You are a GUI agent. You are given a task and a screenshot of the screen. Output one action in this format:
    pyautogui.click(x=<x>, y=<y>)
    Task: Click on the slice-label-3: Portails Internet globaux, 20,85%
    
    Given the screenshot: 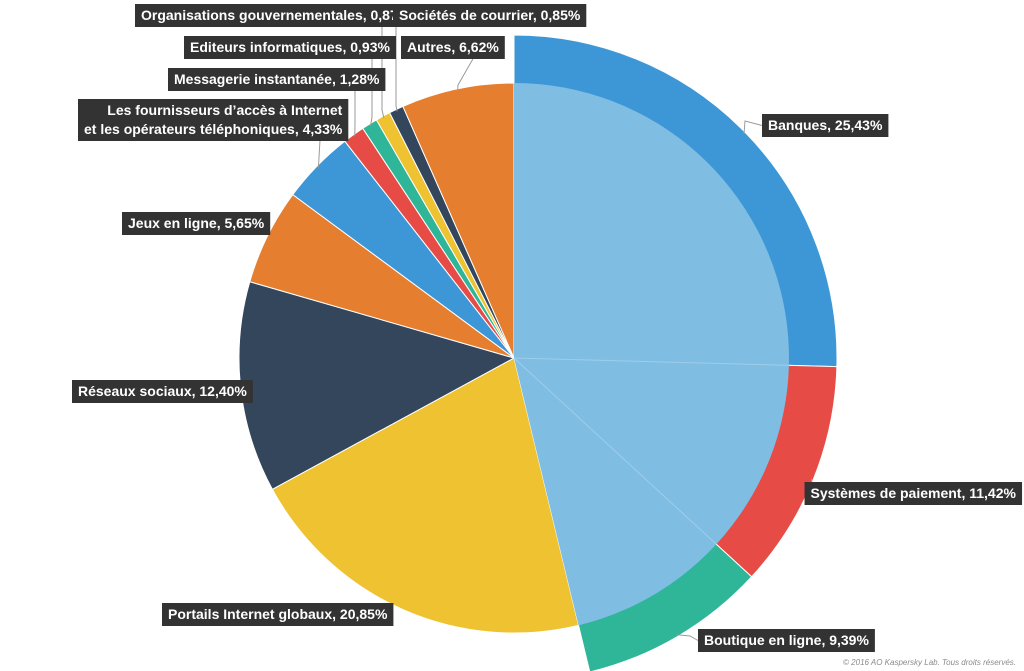 What is the action you would take?
    pyautogui.click(x=278, y=614)
    